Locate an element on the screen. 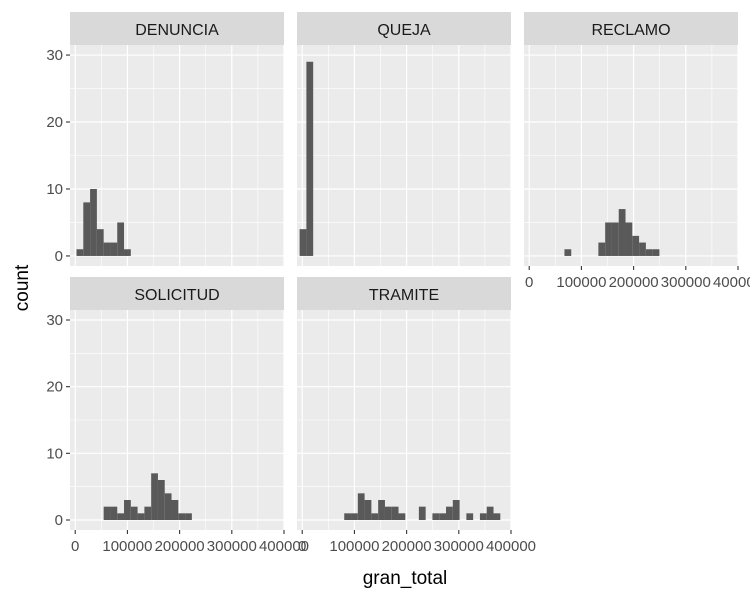 This screenshot has width=750, height=600. facet-strip-label: SOLICITUD is located at coordinates (176, 295).